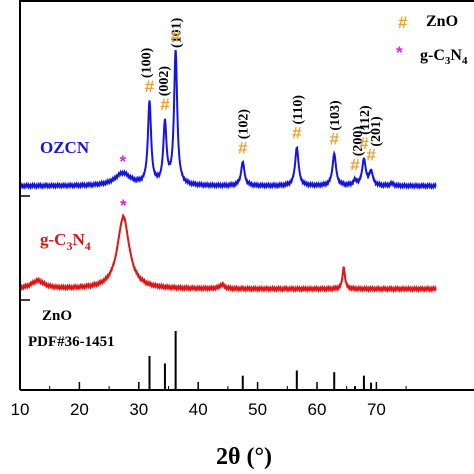  I want to click on peak-label-1: (002), so click(164, 81).